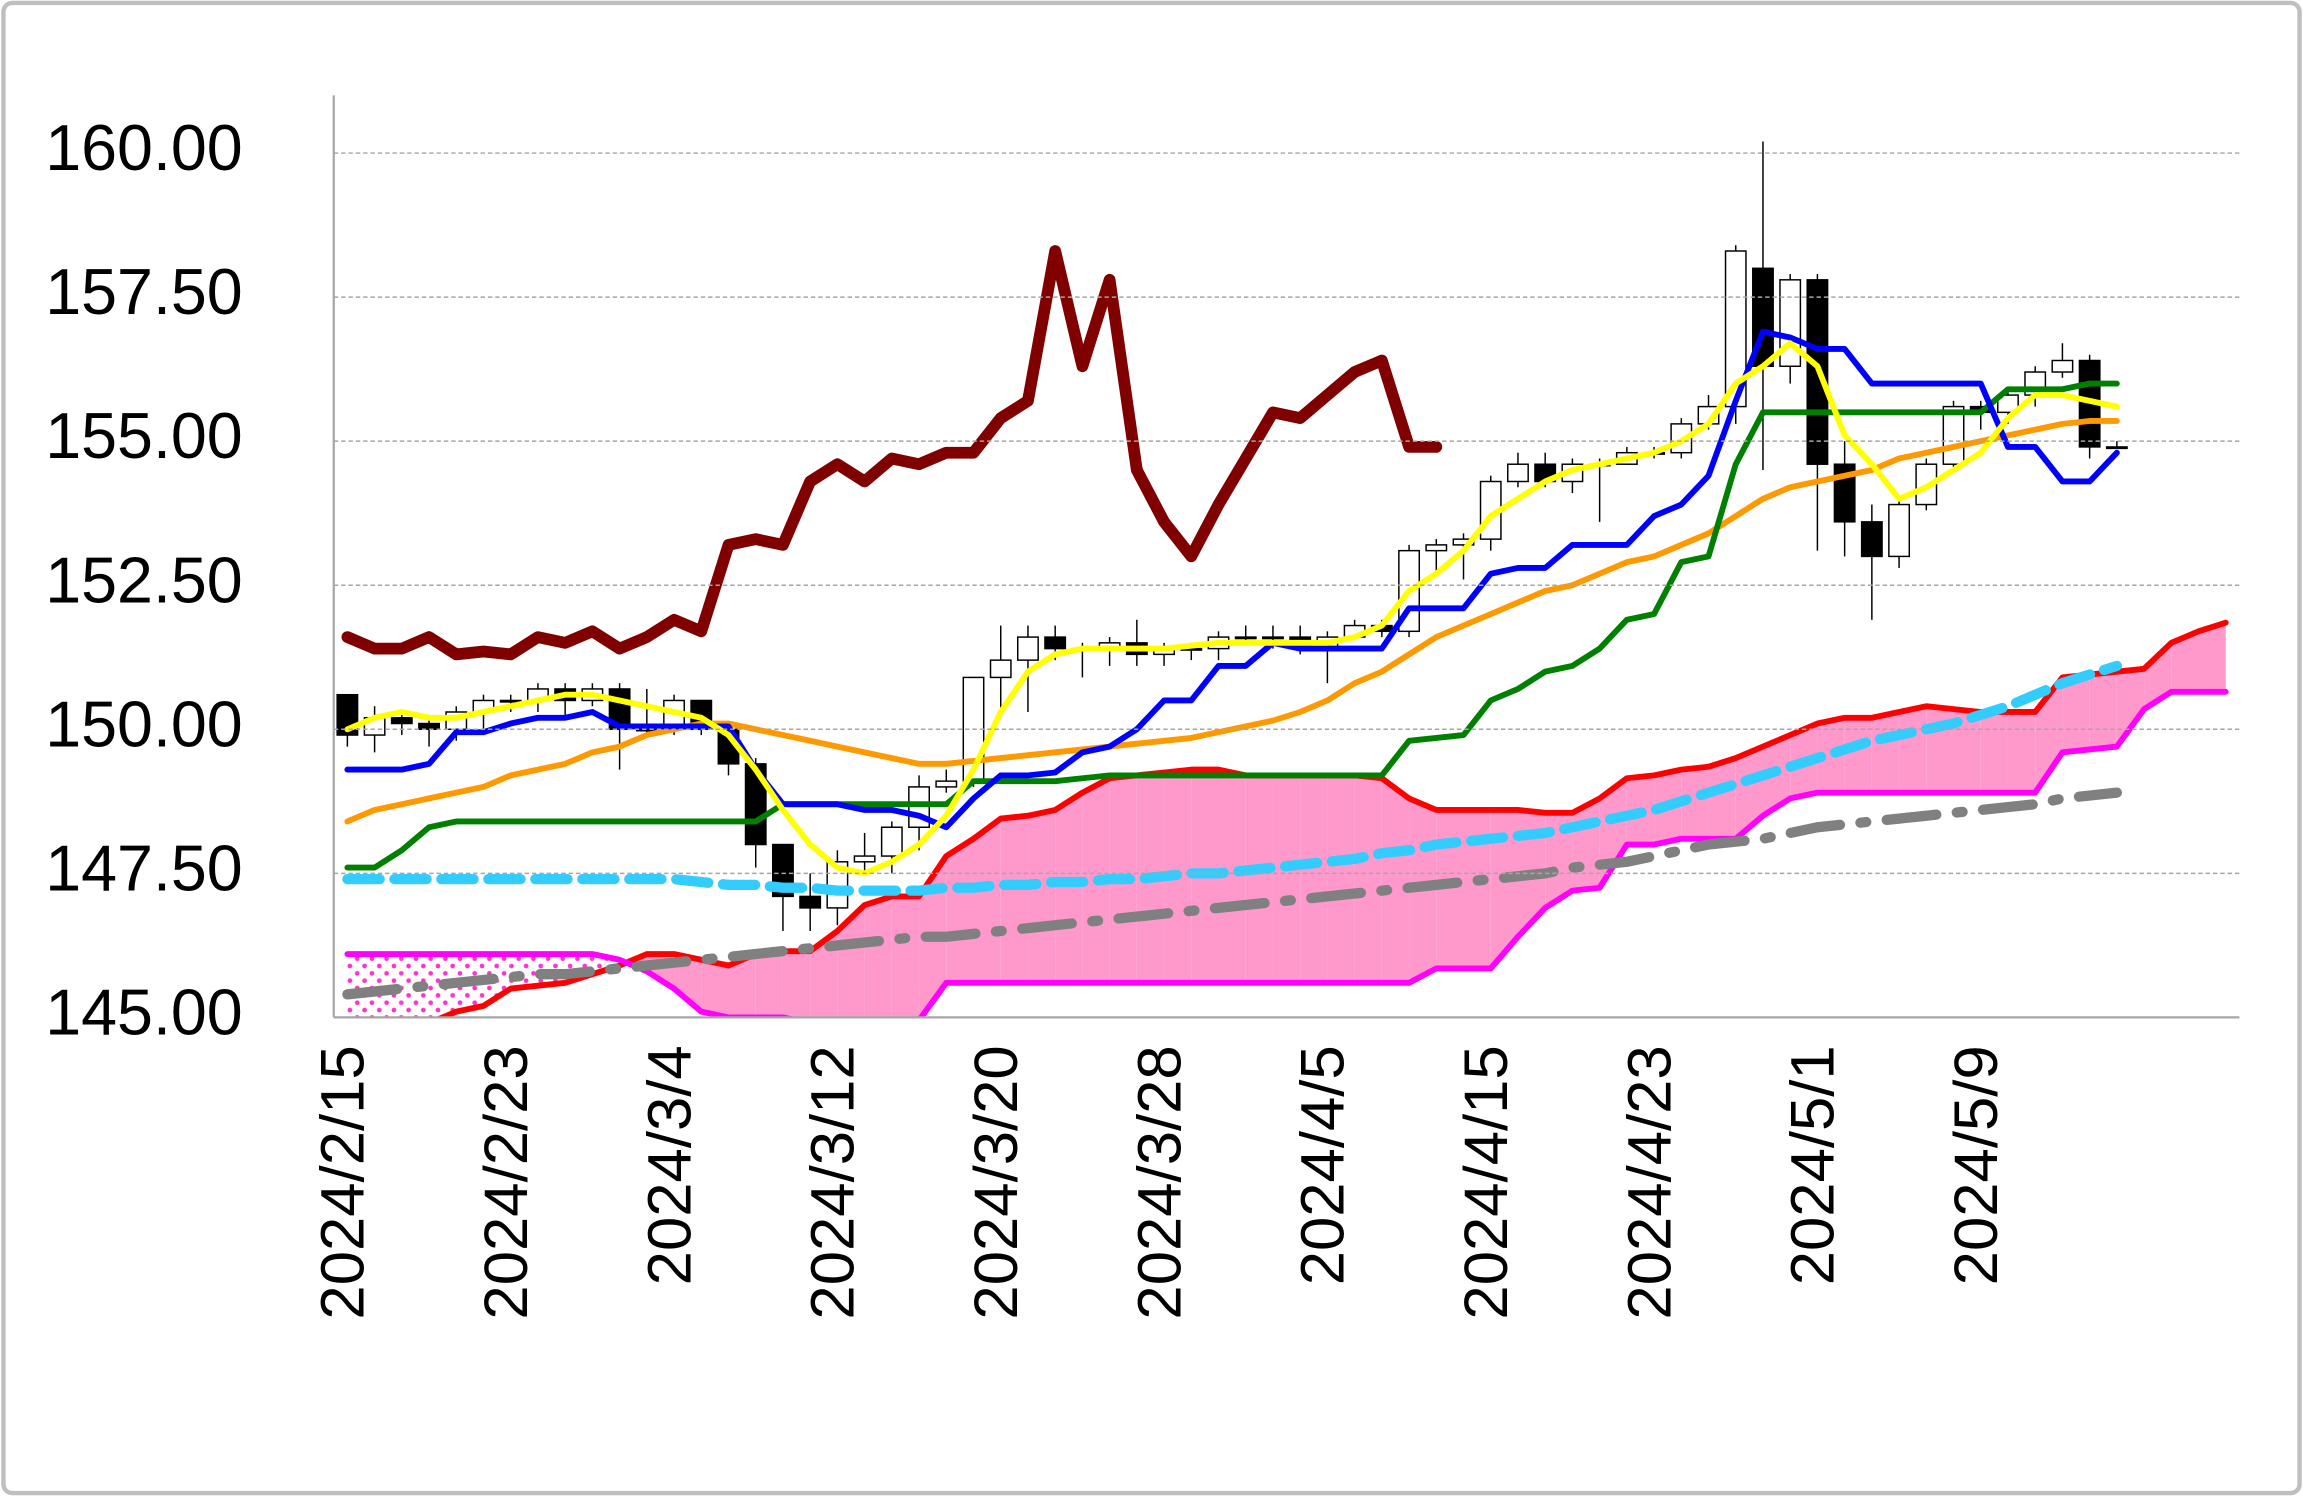 The image size is (2303, 1496). I want to click on y-tick-label: 152.50, so click(144, 580).